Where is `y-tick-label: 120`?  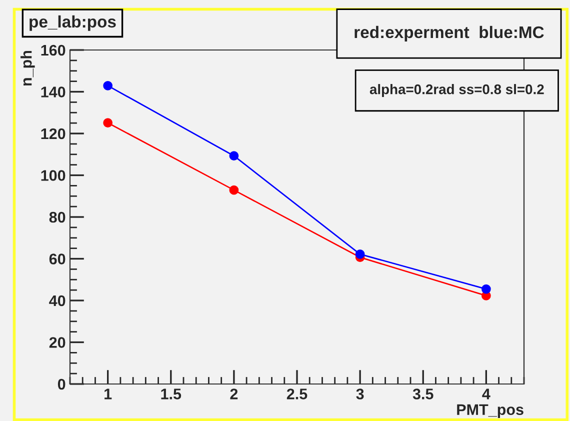
y-tick-label: 120 is located at coordinates (53, 134).